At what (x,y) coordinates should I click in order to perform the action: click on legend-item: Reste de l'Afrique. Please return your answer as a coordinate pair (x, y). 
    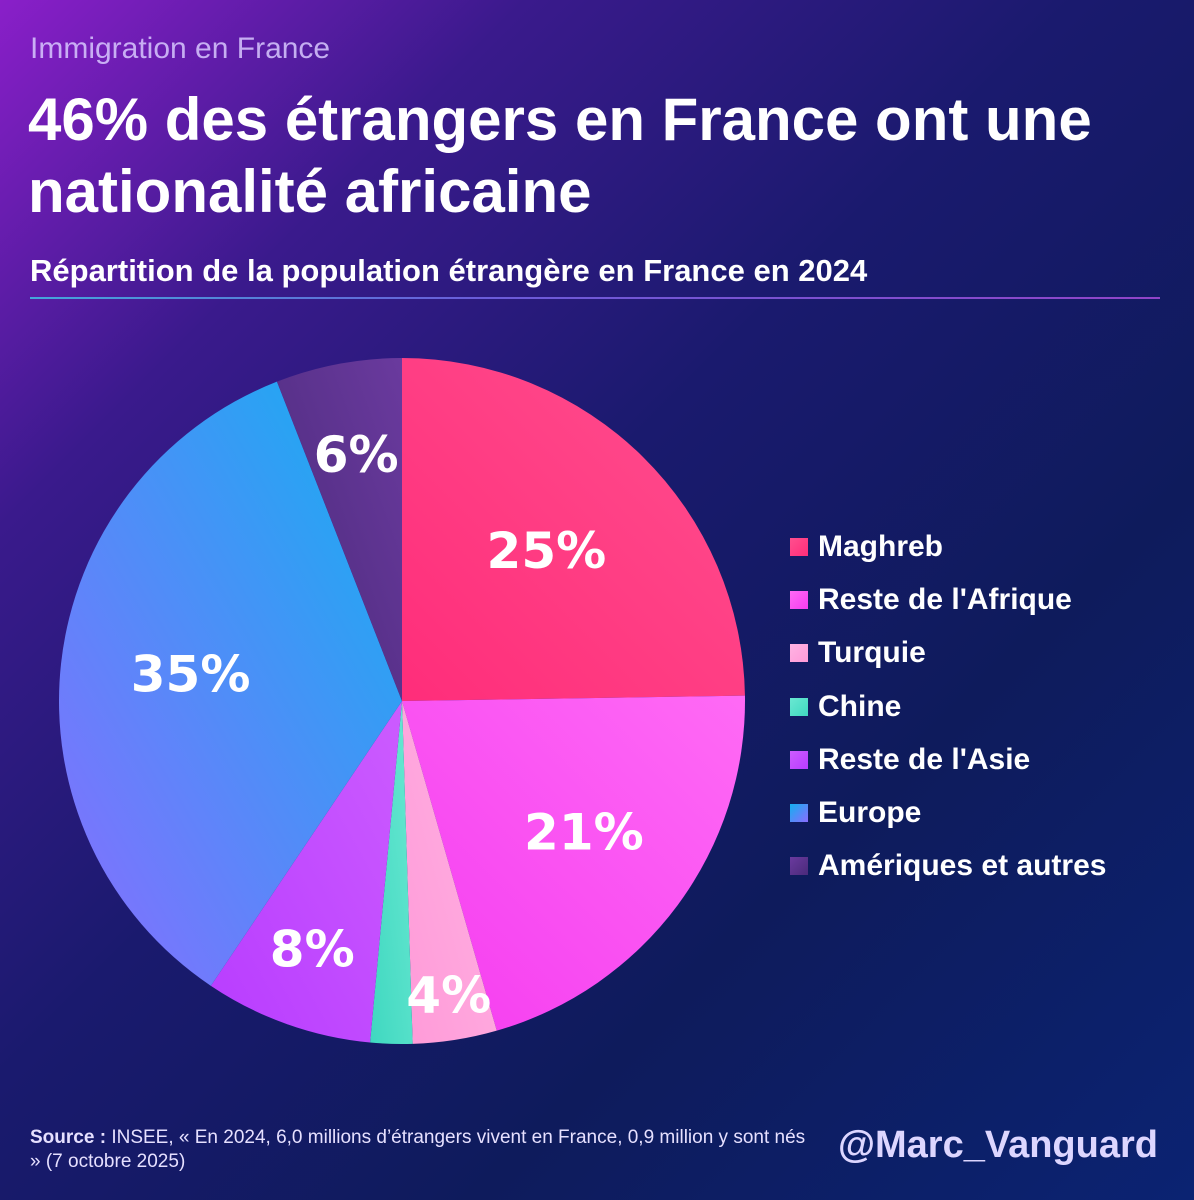
    Looking at the image, I should click on (948, 599).